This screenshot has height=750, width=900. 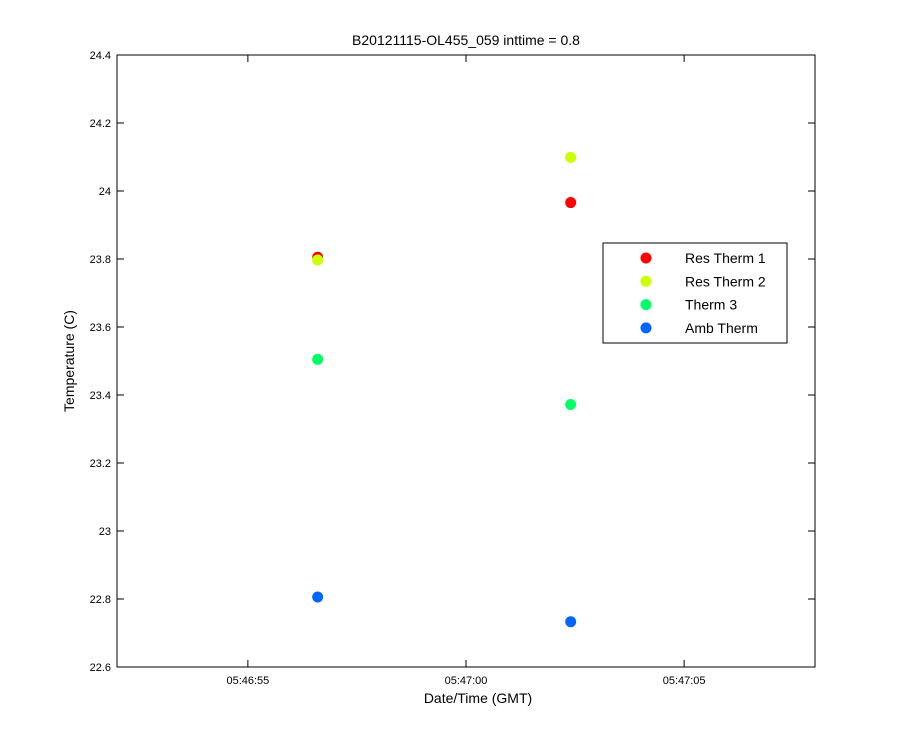 What do you see at coordinates (711, 305) in the screenshot?
I see `legend-label: Therm 3` at bounding box center [711, 305].